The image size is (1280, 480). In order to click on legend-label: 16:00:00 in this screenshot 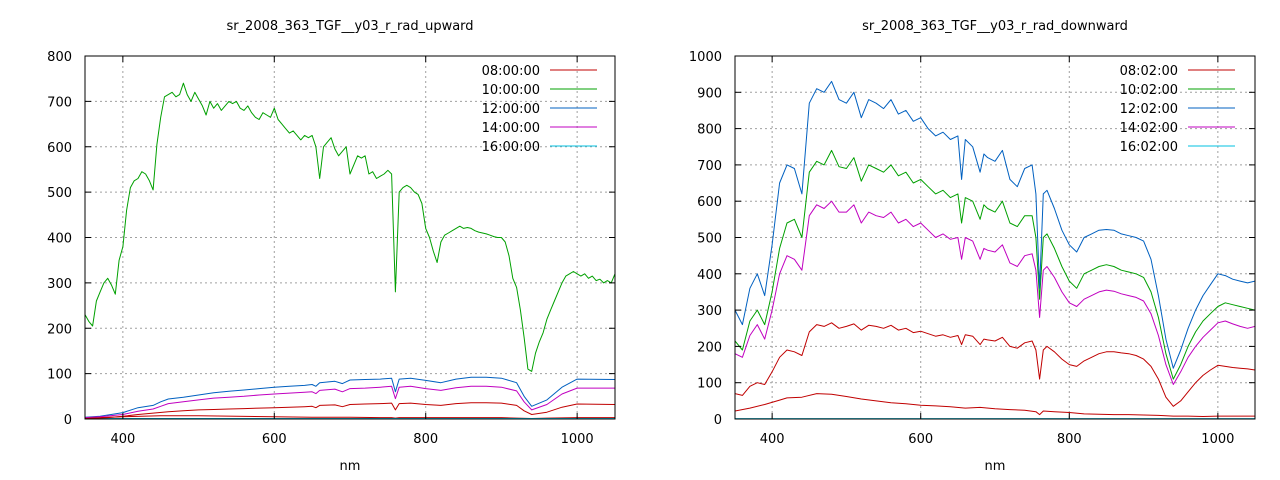, I will do `click(511, 147)`.